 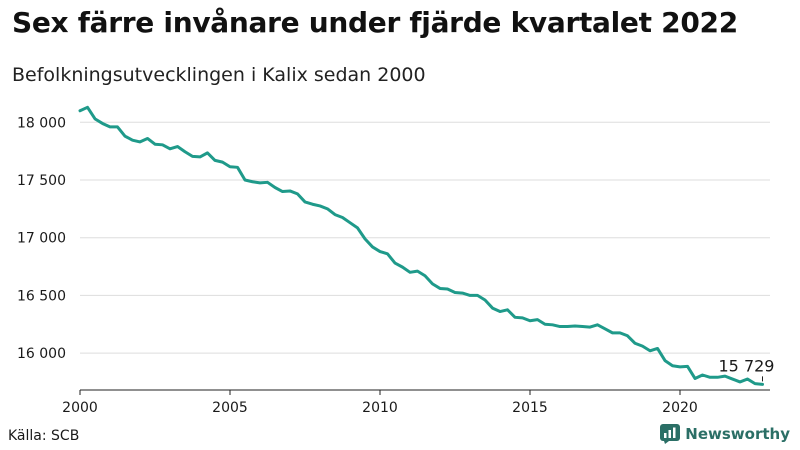 What do you see at coordinates (230, 408) in the screenshot?
I see `x-tick-label-2005: 2005` at bounding box center [230, 408].